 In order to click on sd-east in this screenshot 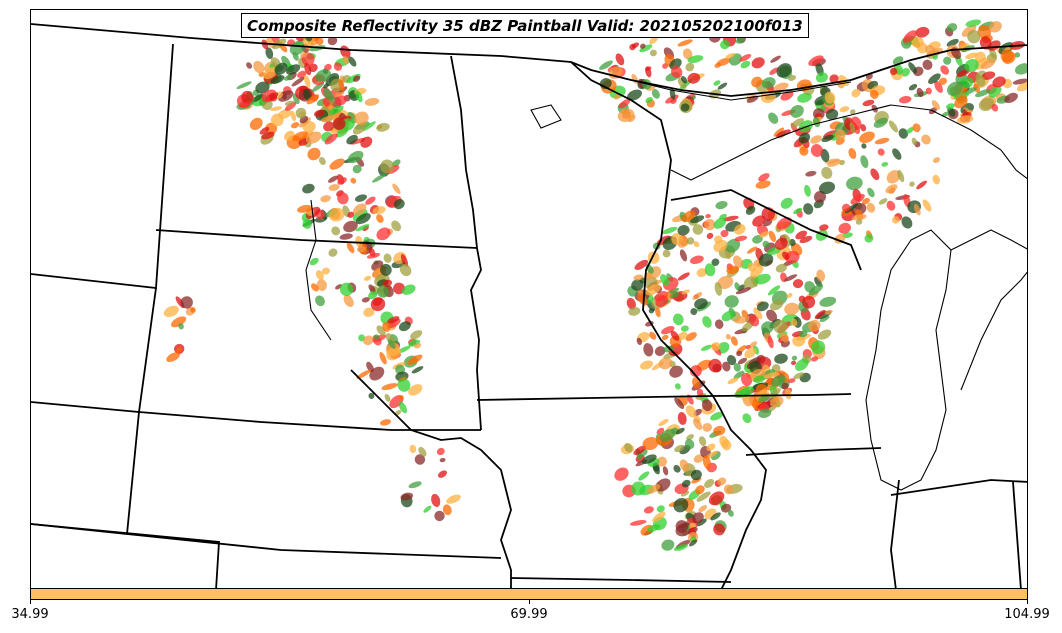, I will do `click(476, 339)`.